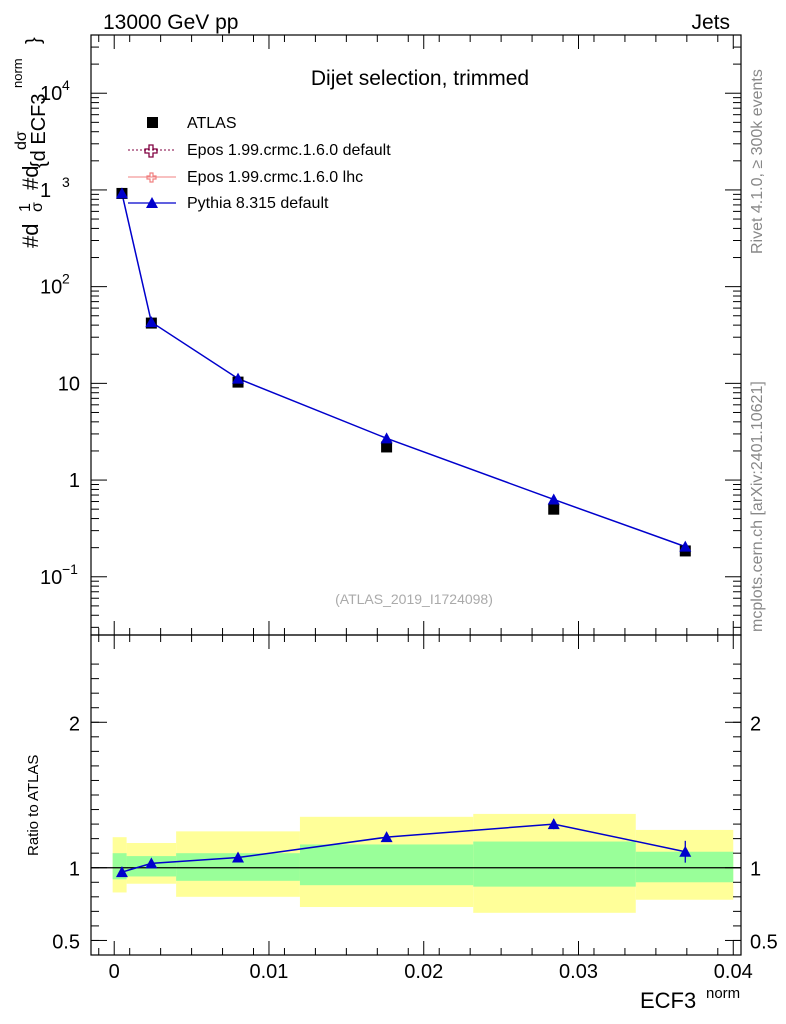 This screenshot has height=1024, width=786. Describe the element at coordinates (66, 85) in the screenshot. I see `y-tick-exponent: 4` at that location.